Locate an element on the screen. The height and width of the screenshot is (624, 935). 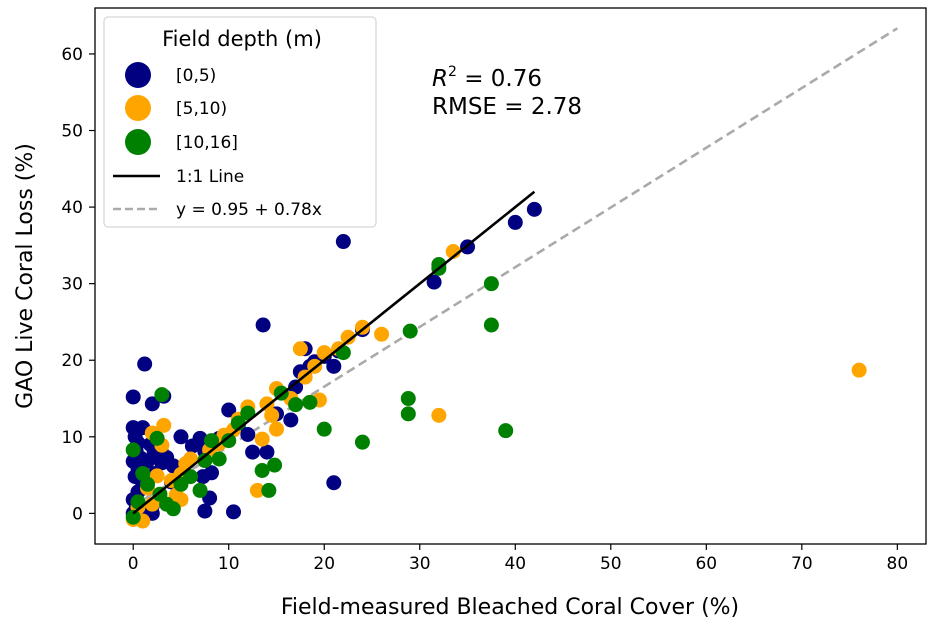
legend-title: Field depth (m) is located at coordinates (242, 39).